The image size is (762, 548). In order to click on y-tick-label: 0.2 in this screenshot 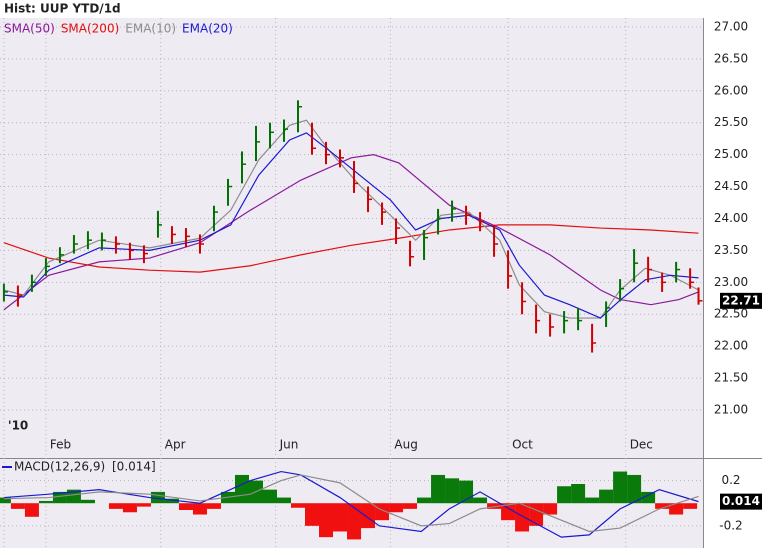, I will do `click(730, 480)`.